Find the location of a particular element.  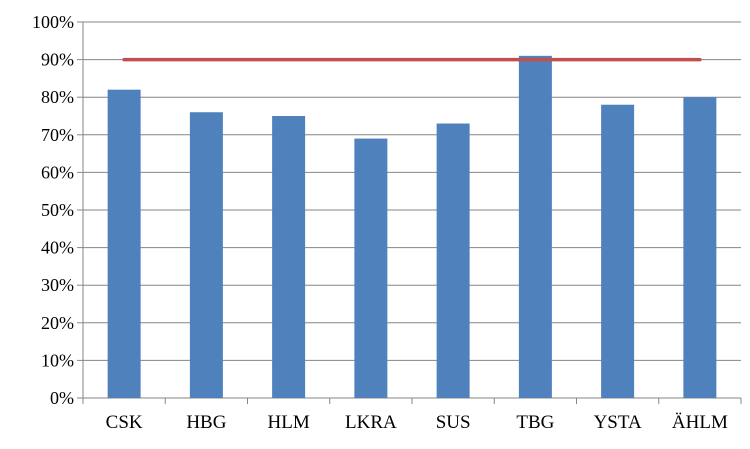

y-tick-label: 30% is located at coordinates (57, 285).